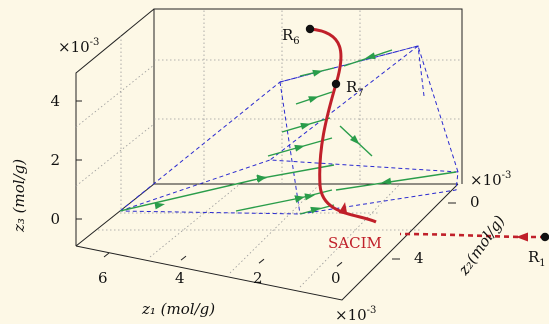 The height and width of the screenshot is (324, 549). Describe the element at coordinates (220, 269) in the screenshot. I see `x-axis-ticks: 6 4 2 0` at that location.